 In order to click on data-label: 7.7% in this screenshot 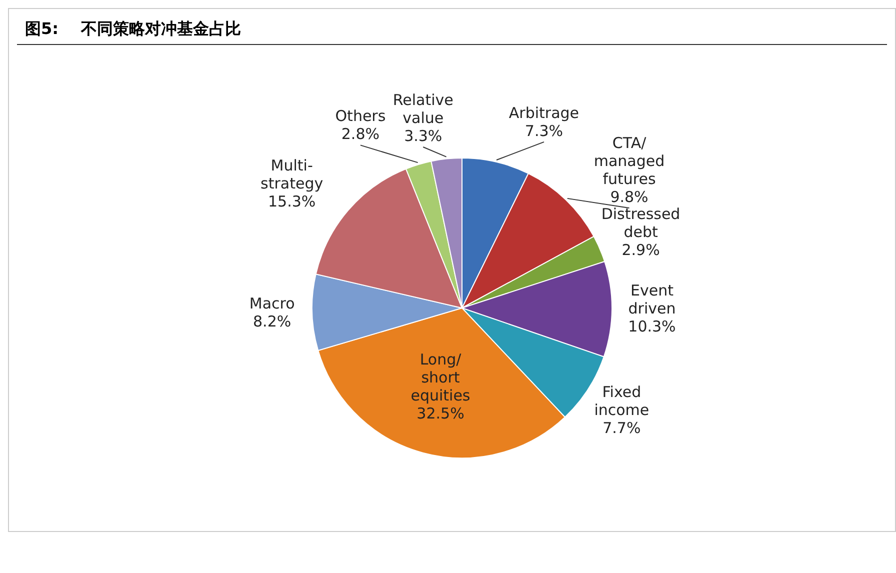, I will do `click(621, 428)`.